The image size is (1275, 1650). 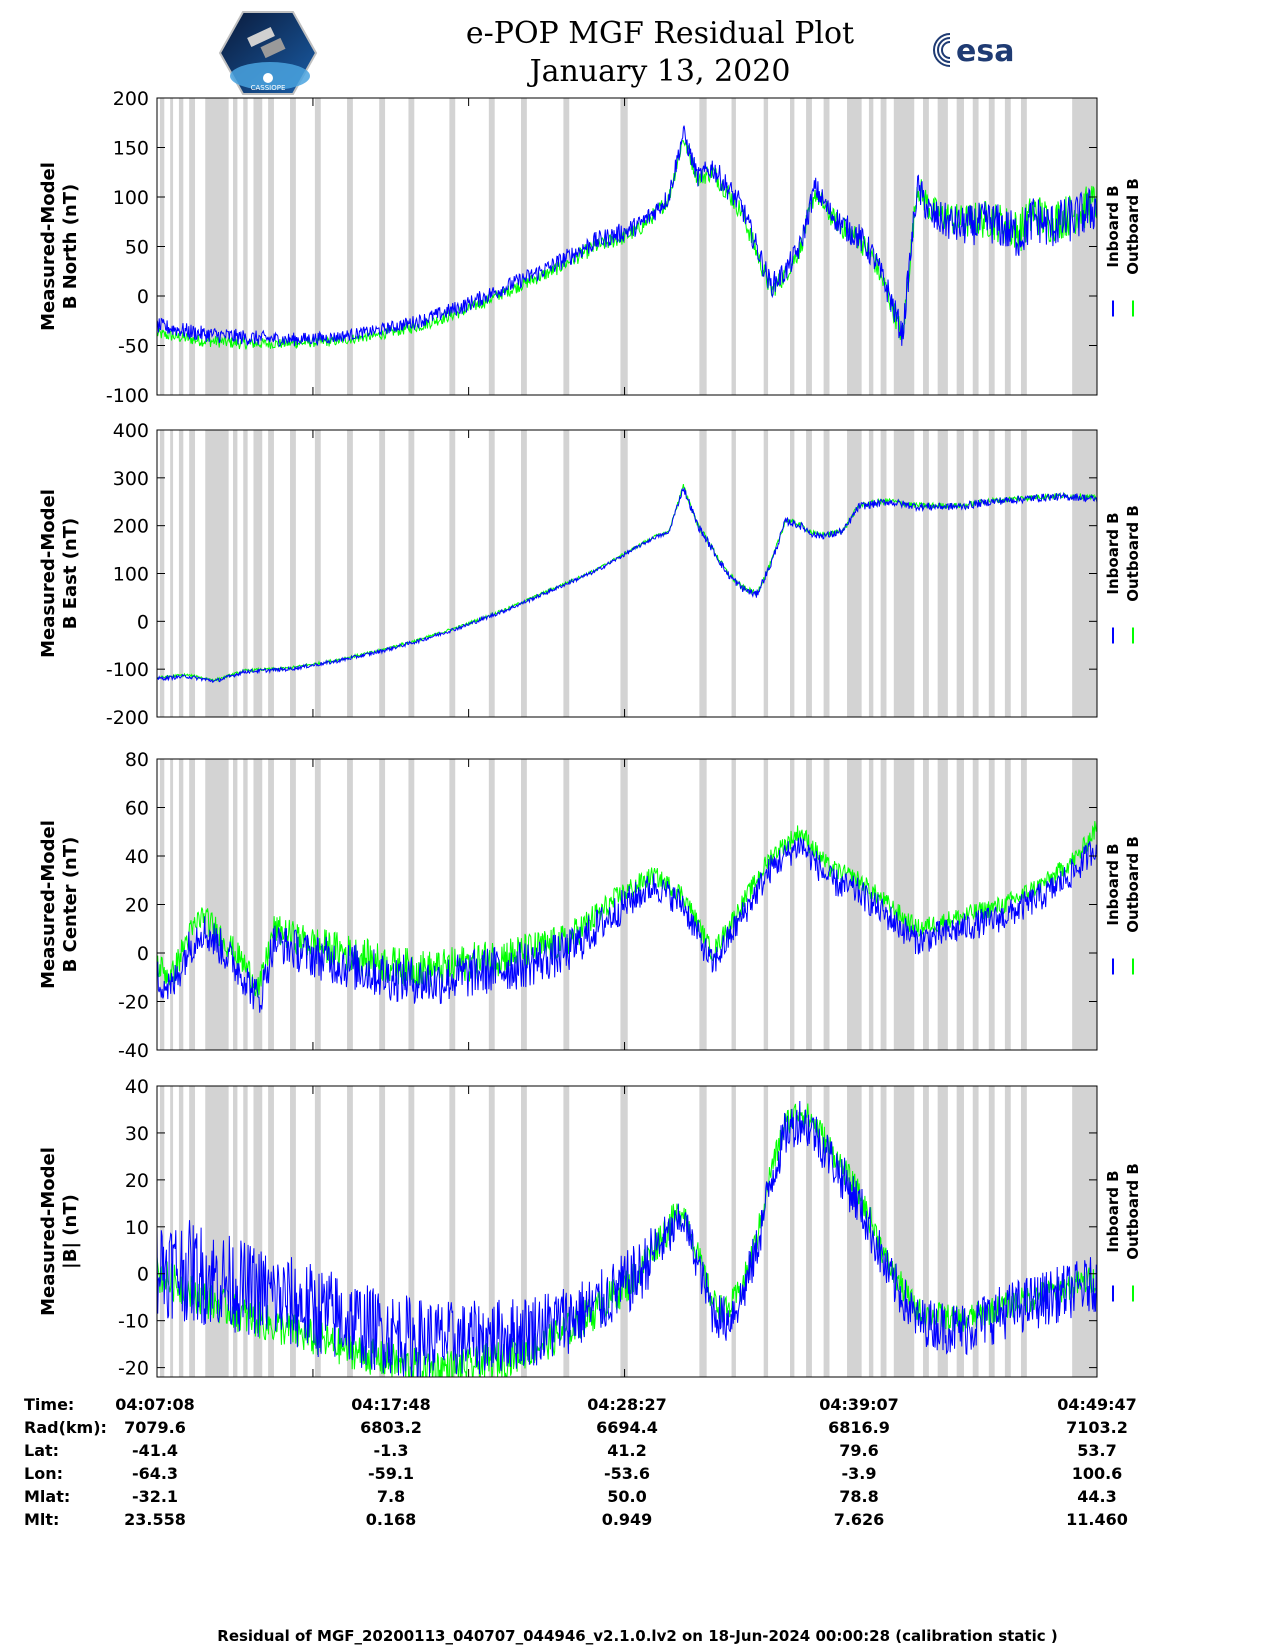 What do you see at coordinates (43, 1473) in the screenshot?
I see `ephemeris-label: Lon:` at bounding box center [43, 1473].